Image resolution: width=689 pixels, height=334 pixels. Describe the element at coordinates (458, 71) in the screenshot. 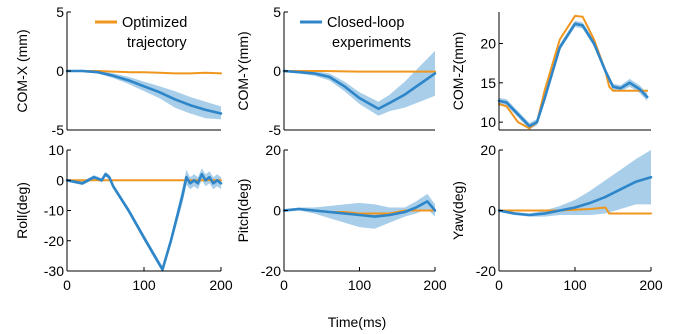

I see `y-axis-label: COM-Z(mm)` at that location.